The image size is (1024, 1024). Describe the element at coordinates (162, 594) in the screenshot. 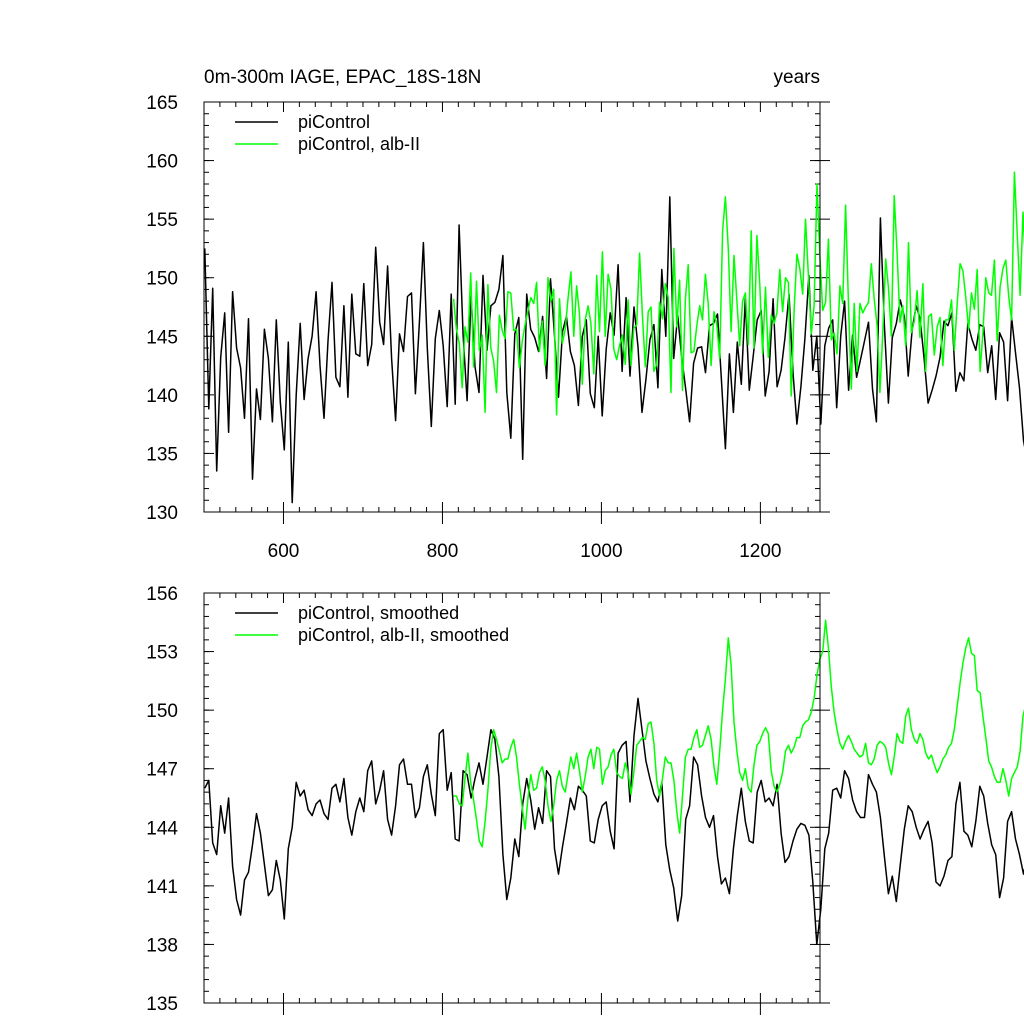

I see `y-tick-label: 156` at that location.